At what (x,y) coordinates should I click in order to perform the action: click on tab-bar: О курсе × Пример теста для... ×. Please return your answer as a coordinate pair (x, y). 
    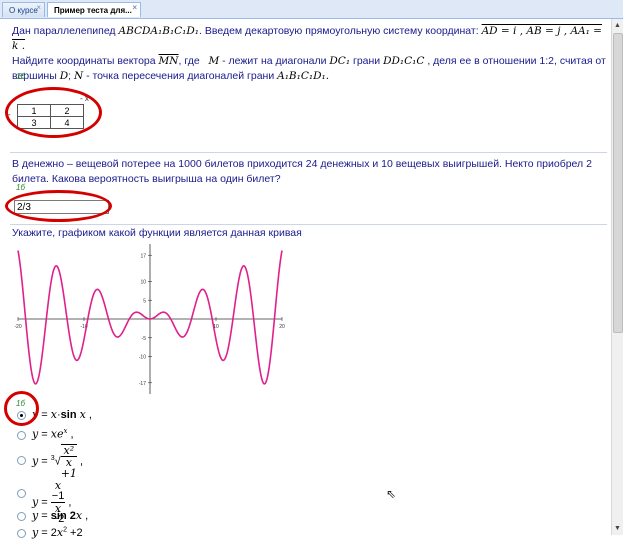
    Looking at the image, I should click on (311, 9).